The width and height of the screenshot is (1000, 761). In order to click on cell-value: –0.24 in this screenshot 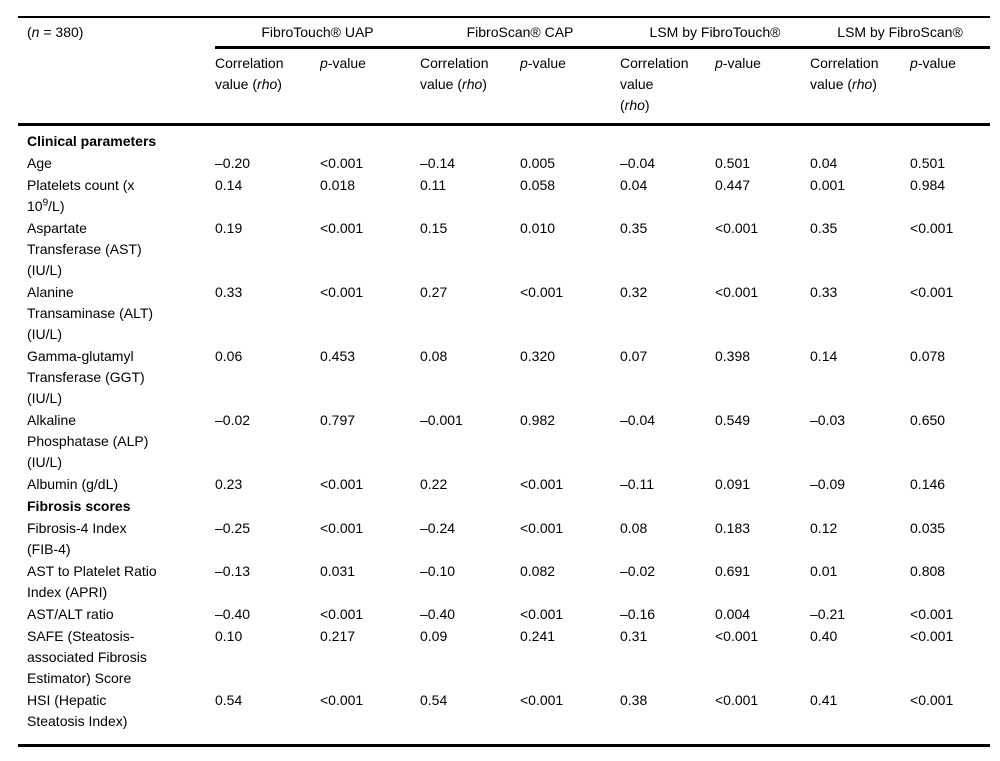, I will do `click(438, 528)`.